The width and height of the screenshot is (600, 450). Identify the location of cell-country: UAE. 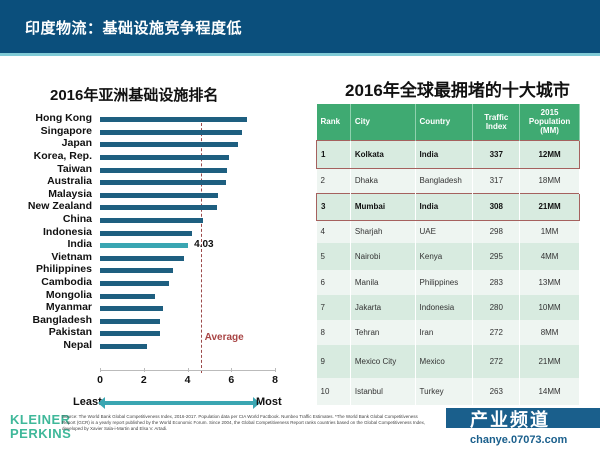
(444, 231).